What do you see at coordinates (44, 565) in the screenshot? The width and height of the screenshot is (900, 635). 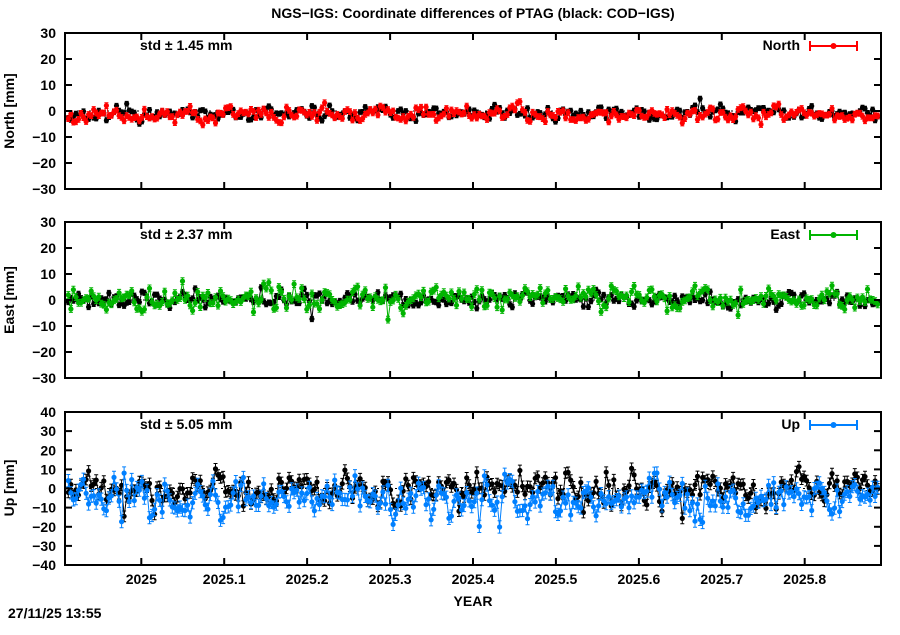 I see `svg-text: −40` at bounding box center [44, 565].